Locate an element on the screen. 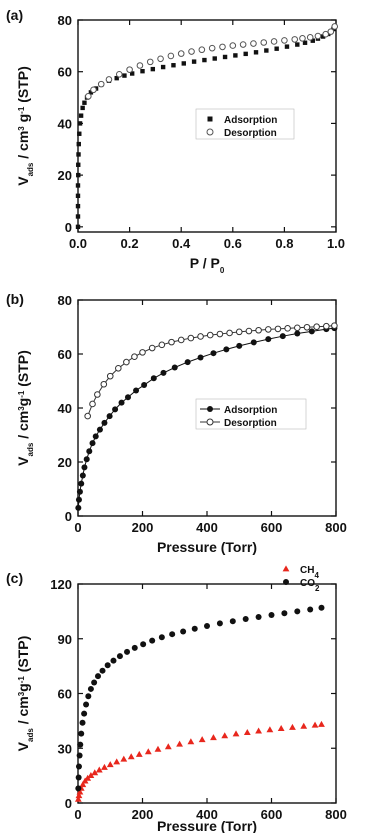 The image size is (368, 833). panel-label: (b) is located at coordinates (15, 299).